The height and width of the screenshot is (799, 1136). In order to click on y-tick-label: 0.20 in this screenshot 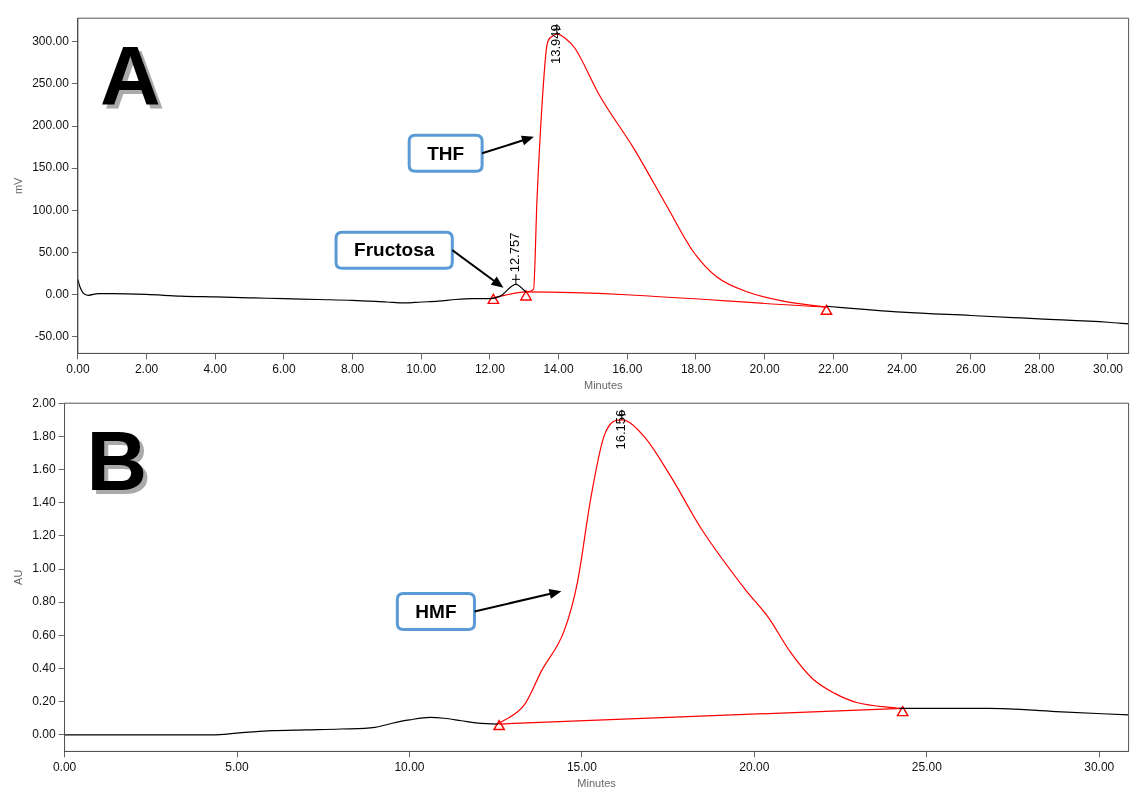, I will do `click(44, 700)`.